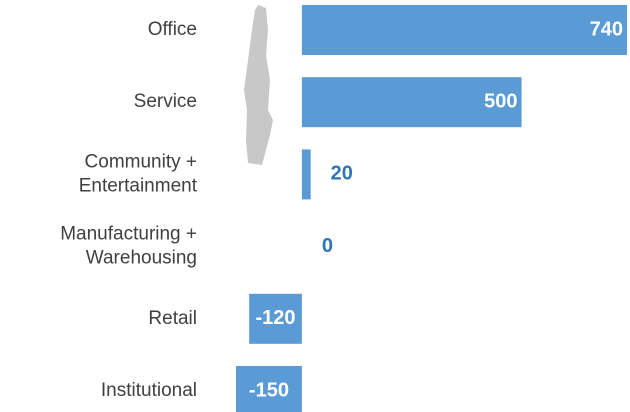  What do you see at coordinates (172, 29) in the screenshot?
I see `category-label: Office` at bounding box center [172, 29].